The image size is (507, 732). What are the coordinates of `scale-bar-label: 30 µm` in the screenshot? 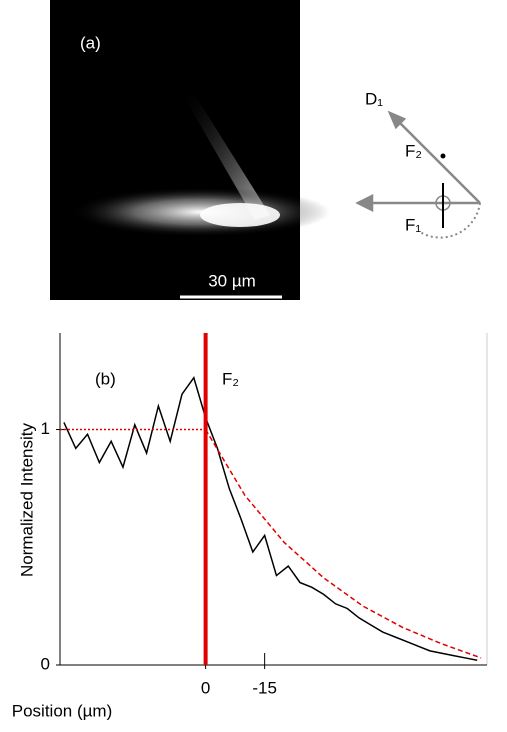 It's located at (232, 280).